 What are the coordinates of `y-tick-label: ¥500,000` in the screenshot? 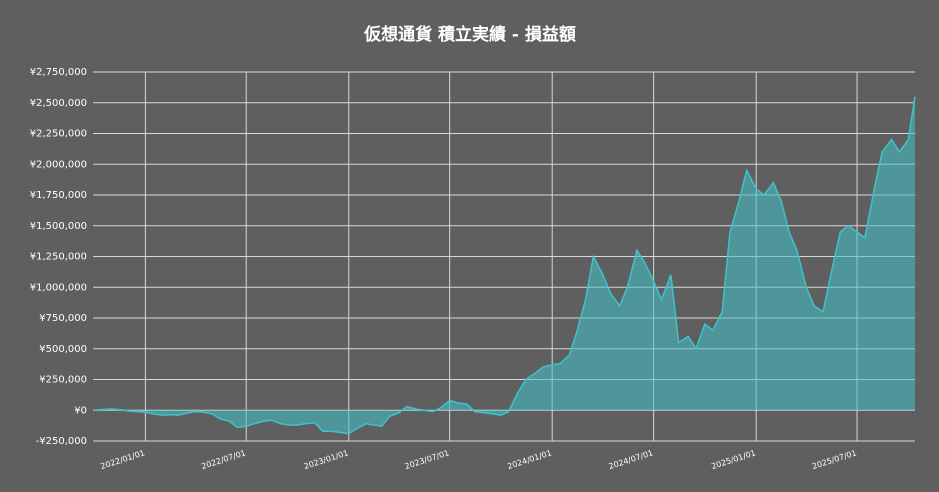 It's located at (63, 349).